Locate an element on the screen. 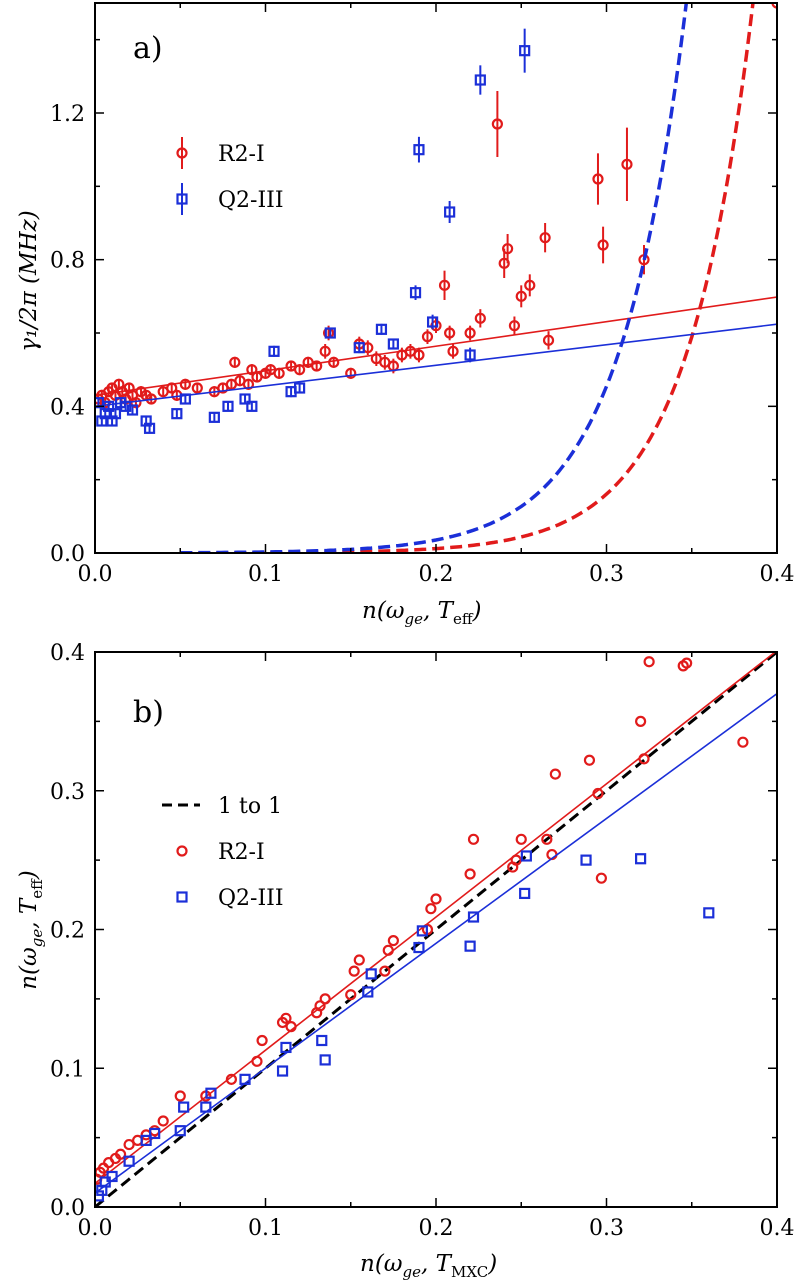 This screenshot has width=797, height=1284. y-tick-label: 0.2 is located at coordinates (67, 931).